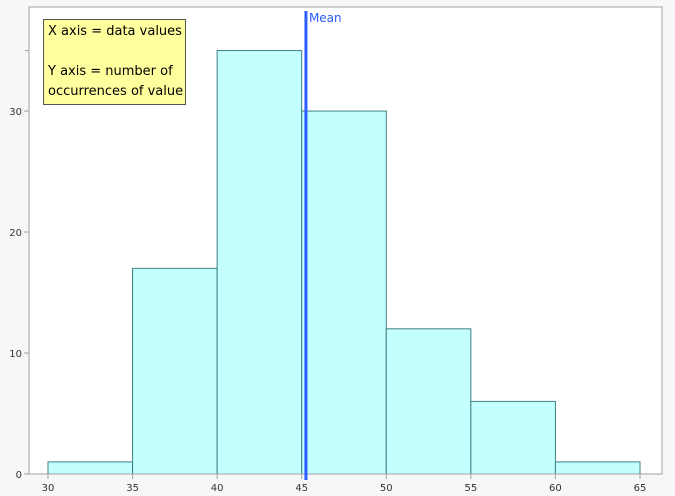  What do you see at coordinates (470, 488) in the screenshot?
I see `x-tick-label: 55` at bounding box center [470, 488].